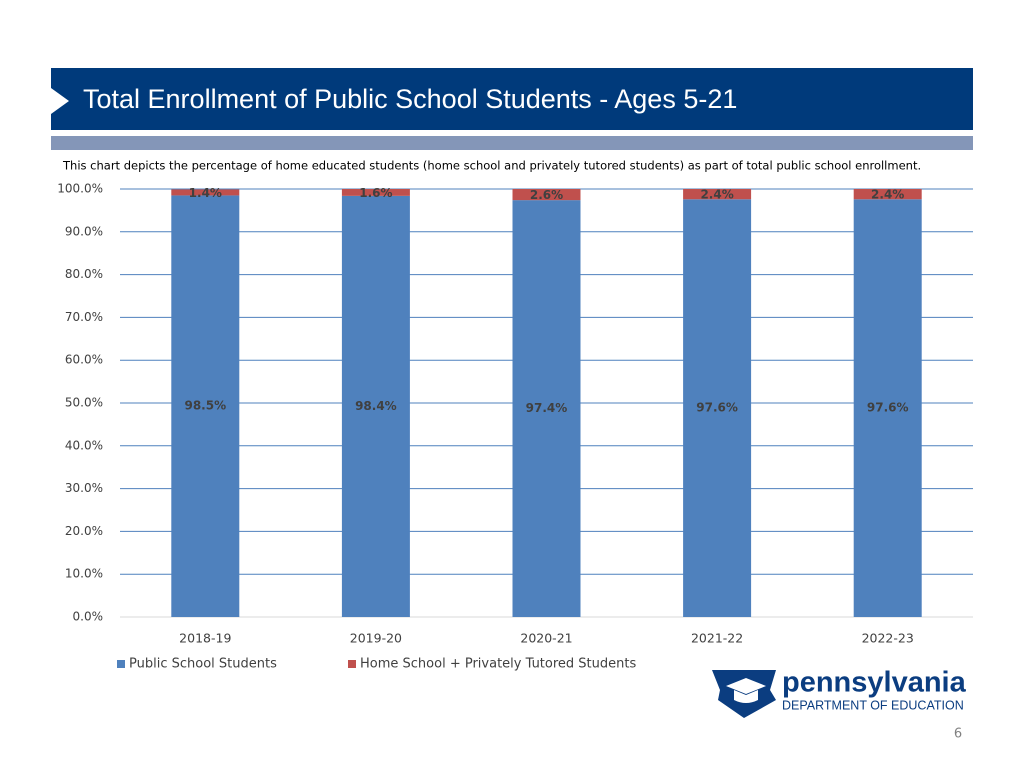 Image resolution: width=1024 pixels, height=768 pixels. I want to click on logo-name: pennsylvania, so click(874, 683).